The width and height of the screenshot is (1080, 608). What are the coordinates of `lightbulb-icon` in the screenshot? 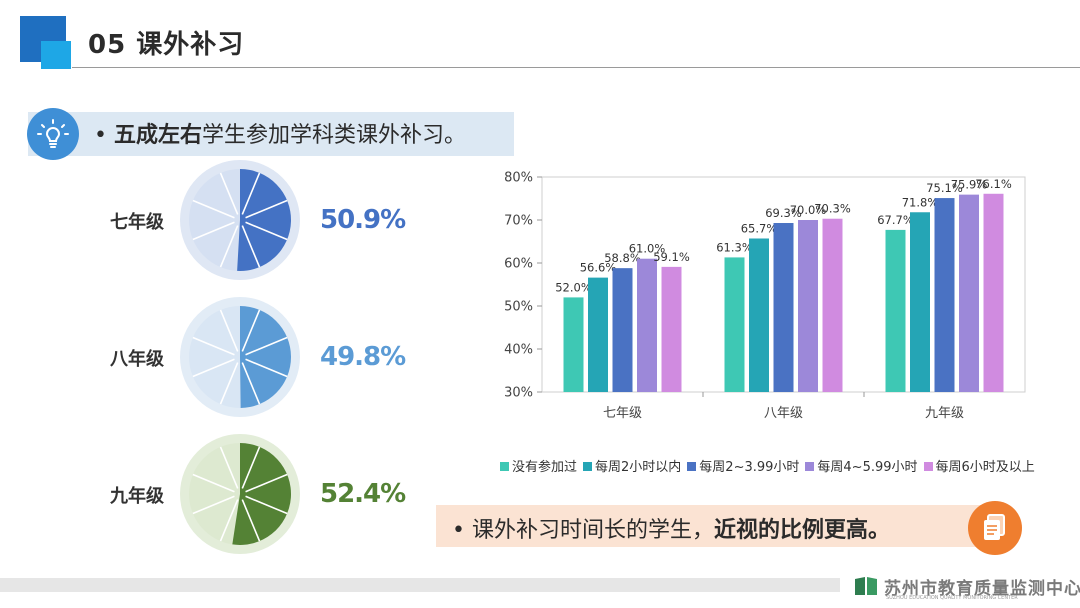 It's located at (53, 134).